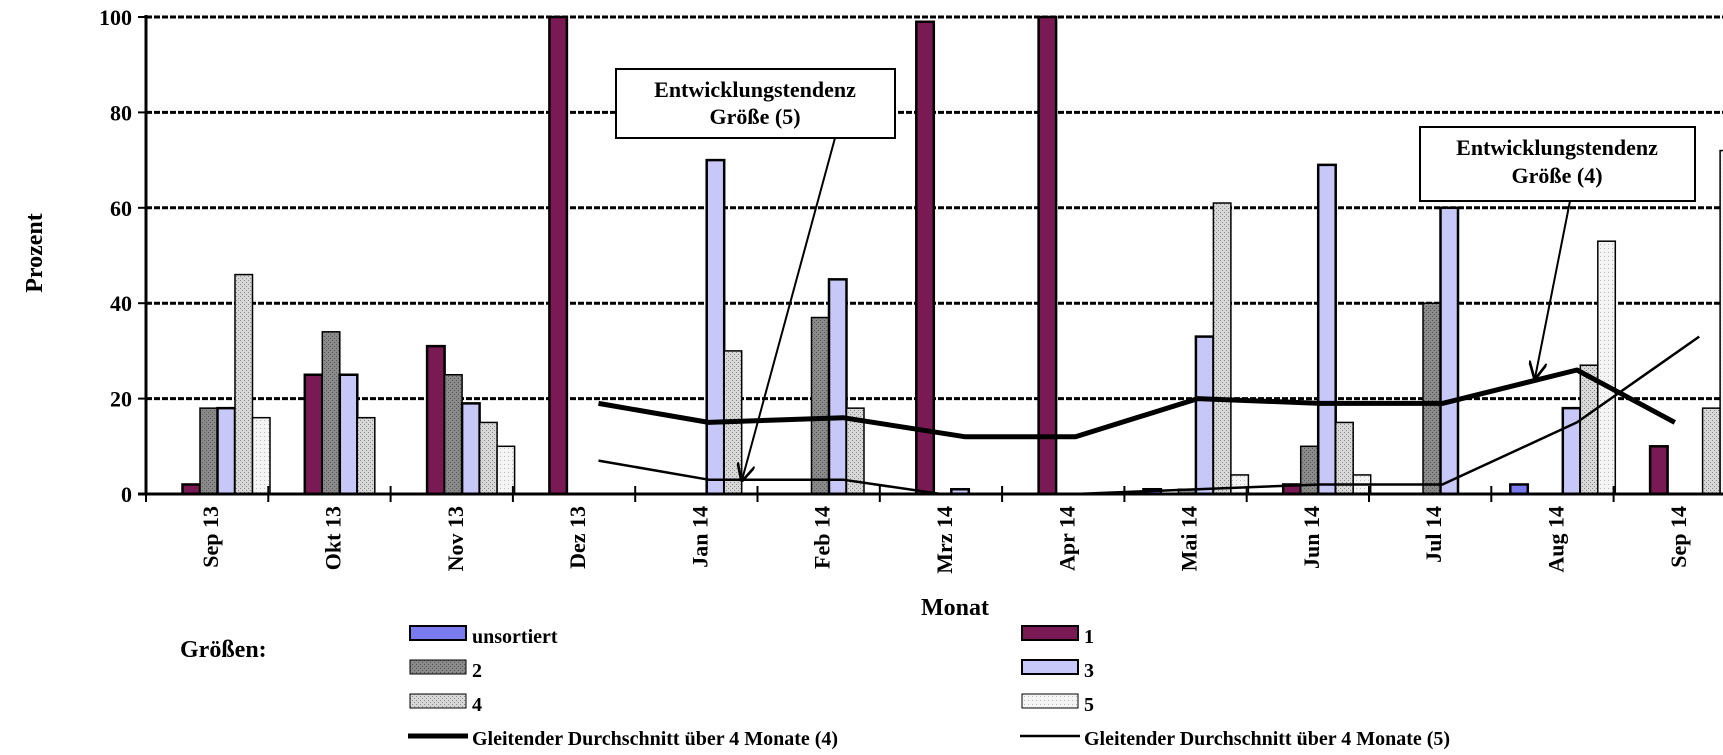 This screenshot has height=755, width=1723. Describe the element at coordinates (438, 633) in the screenshot. I see `legend-swatch-unsortiert` at that location.